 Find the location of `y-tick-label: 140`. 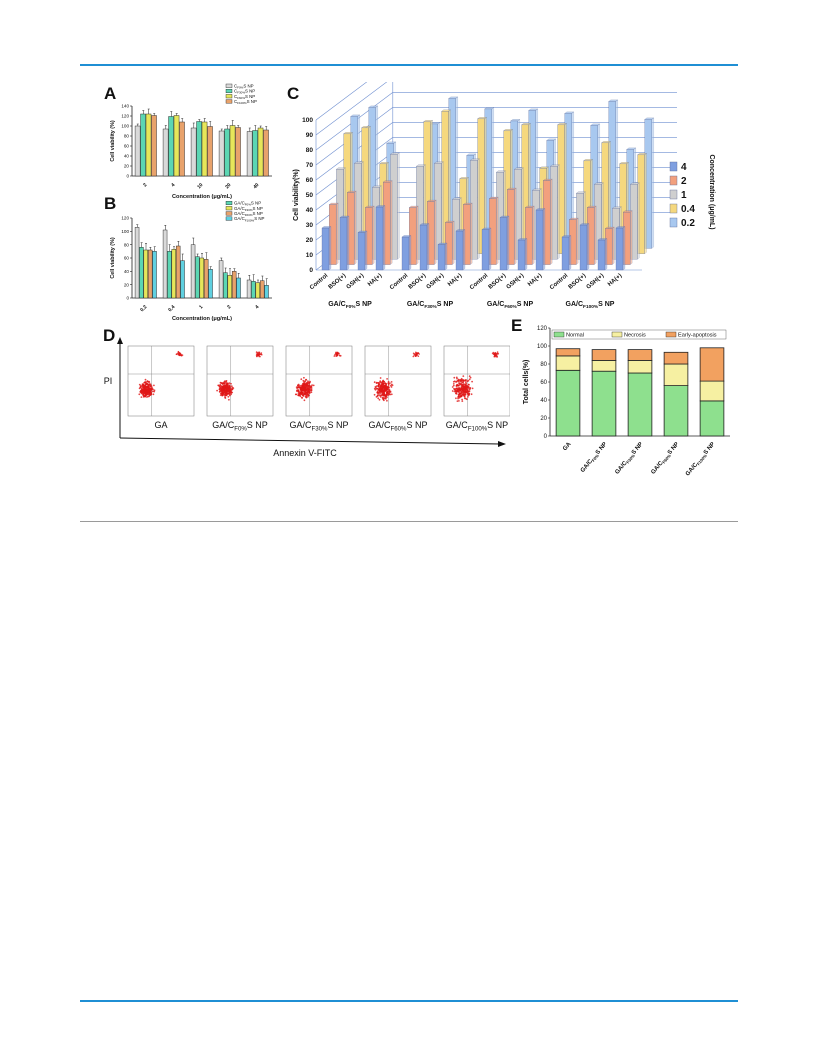

y-tick-label: 140 is located at coordinates (125, 106).